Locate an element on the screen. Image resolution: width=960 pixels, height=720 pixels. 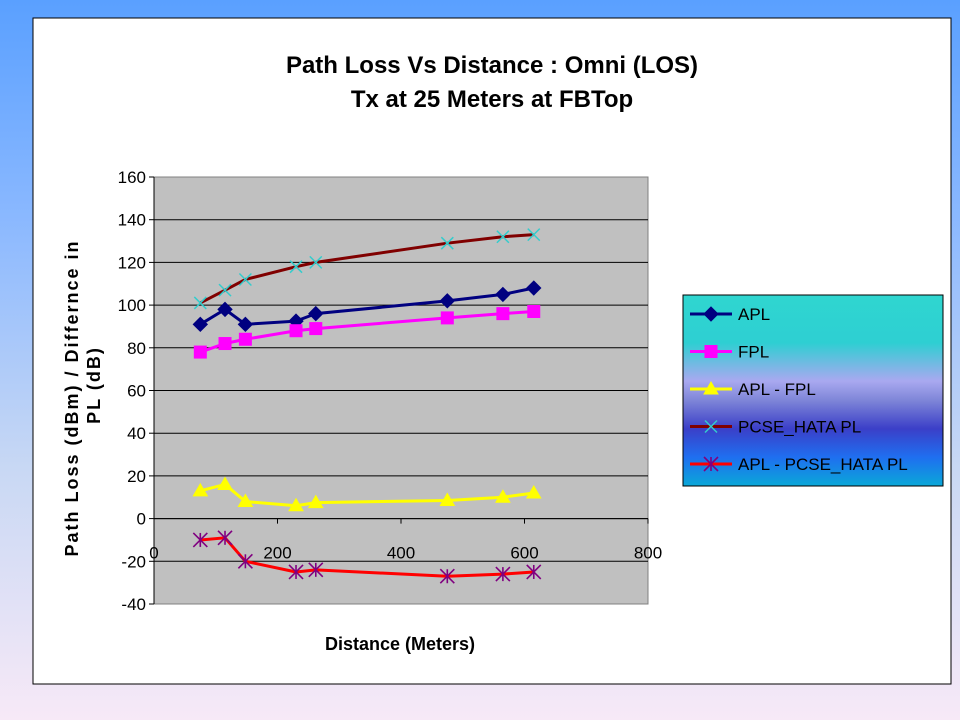
series-apl-pcse-hata-pl is located at coordinates (367, 557).